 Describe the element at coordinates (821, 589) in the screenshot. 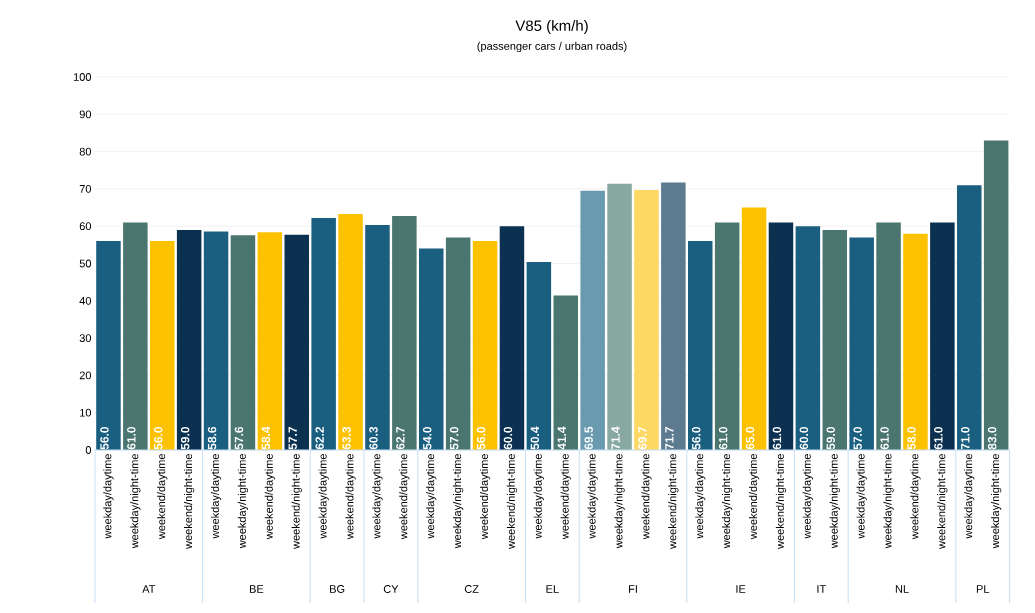

I see `x-axis-title: IT` at that location.